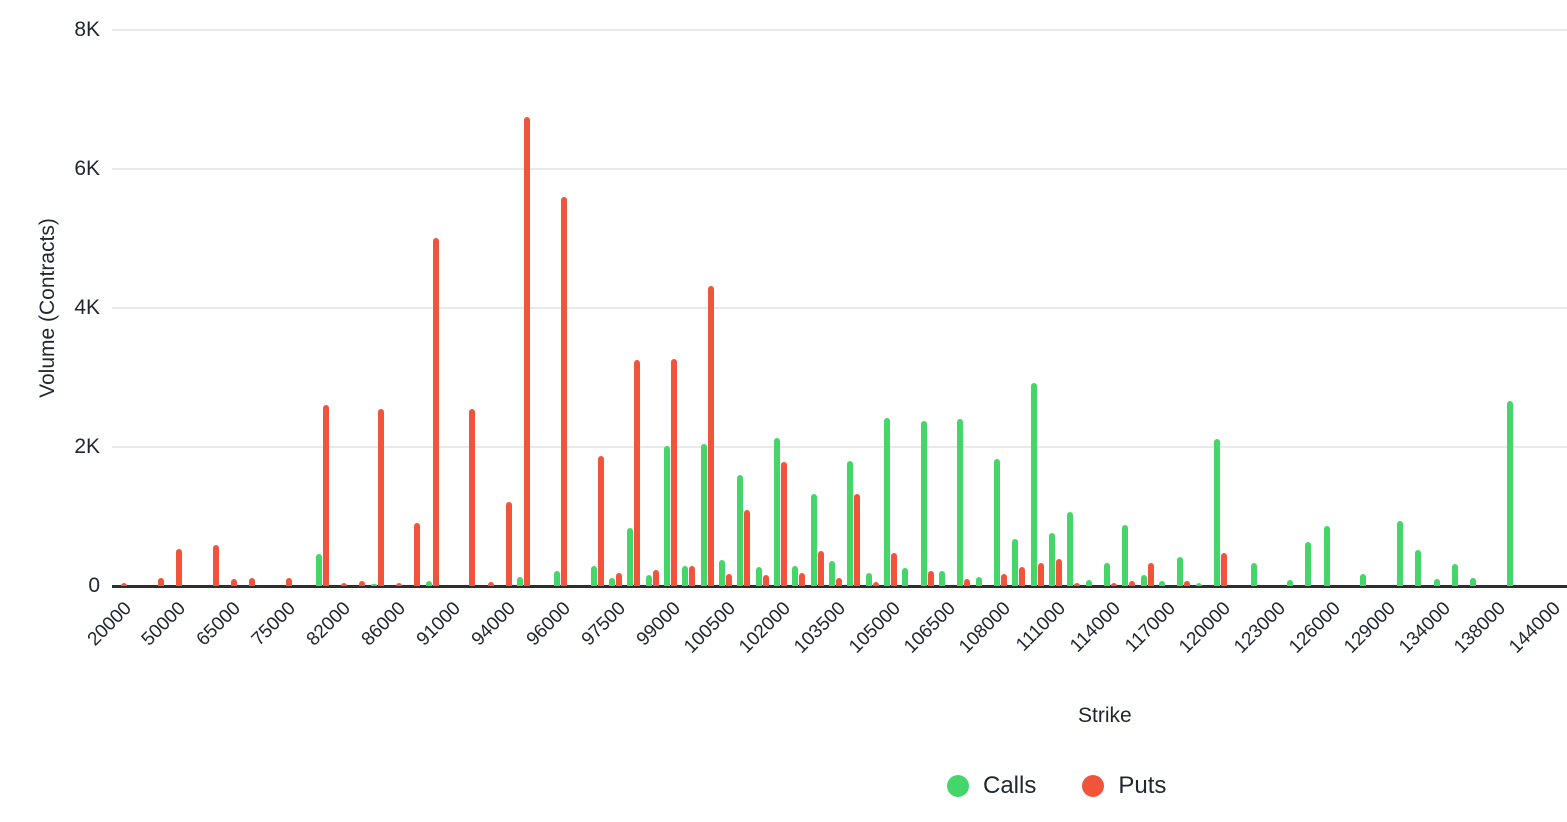 This screenshot has height=822, width=1567. I want to click on legend-item-puts: Puts, so click(1124, 786).